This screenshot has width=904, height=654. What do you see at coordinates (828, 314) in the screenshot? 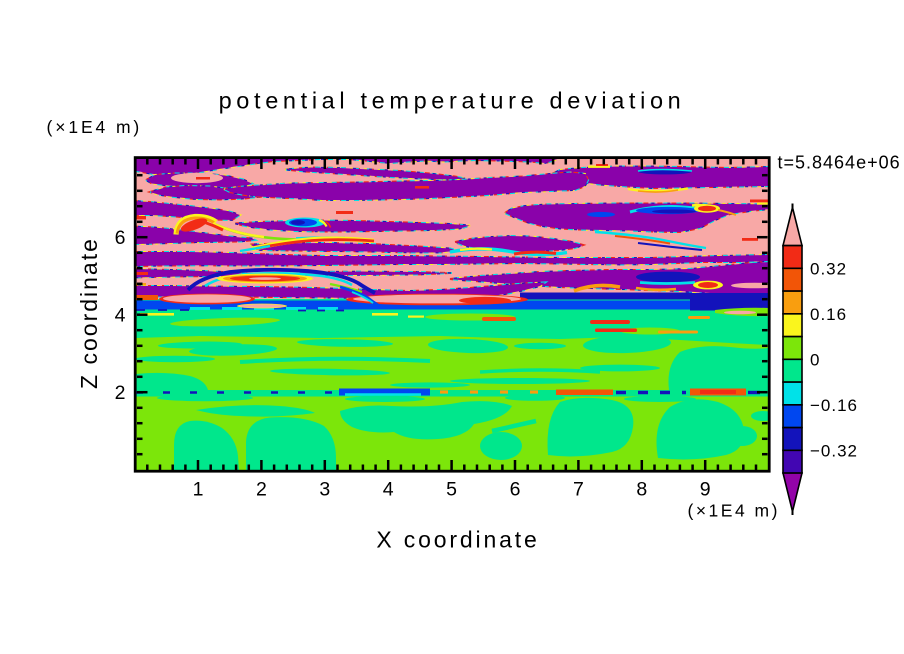
I see `svg-text: 0.16` at bounding box center [828, 314].